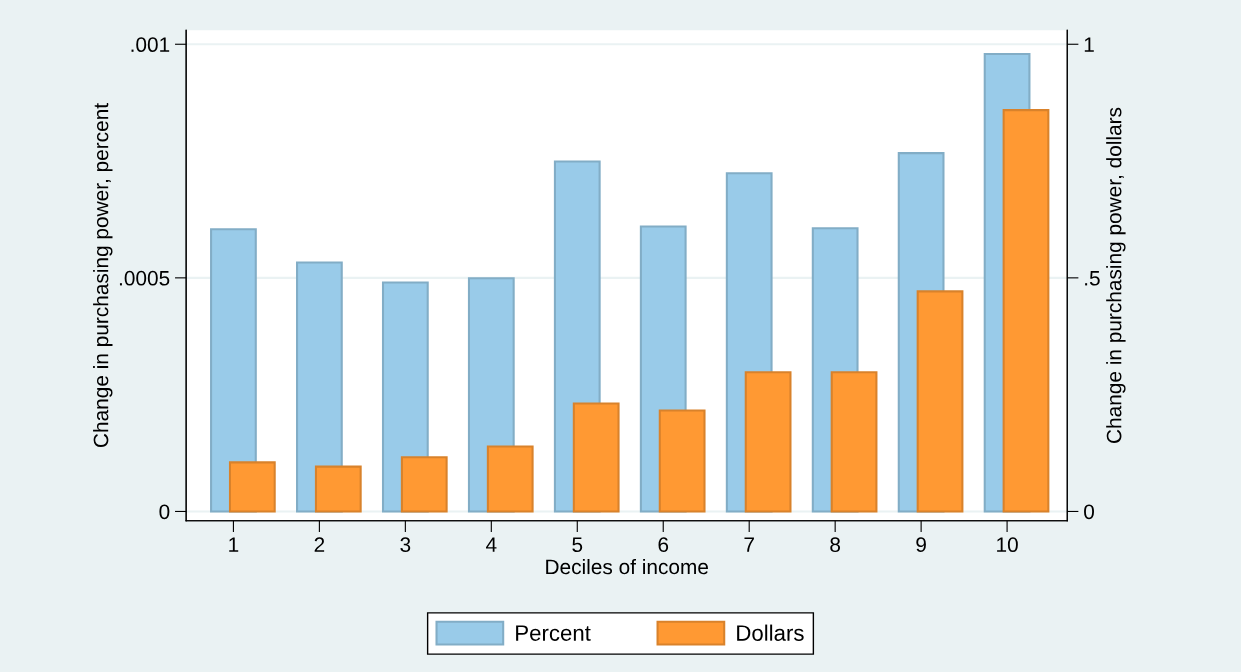 The height and width of the screenshot is (672, 1241). Describe the element at coordinates (1007, 545) in the screenshot. I see `x-tick-label: 10` at that location.